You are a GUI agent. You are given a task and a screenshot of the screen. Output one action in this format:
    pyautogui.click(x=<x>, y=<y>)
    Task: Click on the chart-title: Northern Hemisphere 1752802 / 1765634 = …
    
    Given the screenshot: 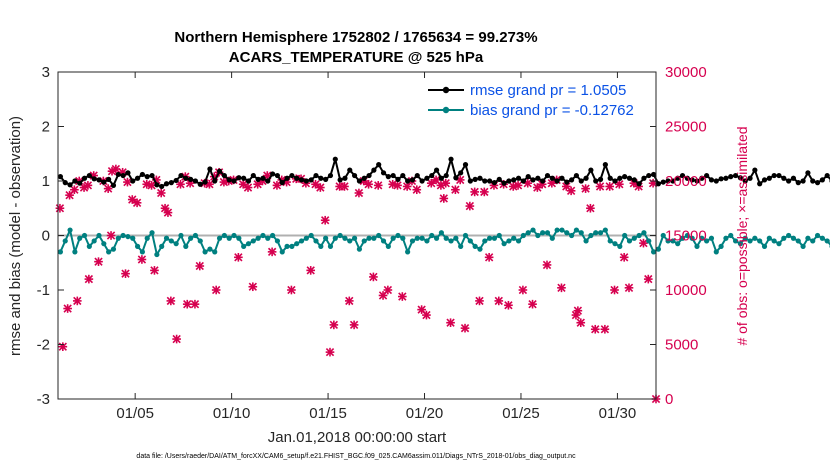 What is the action you would take?
    pyautogui.click(x=355, y=37)
    